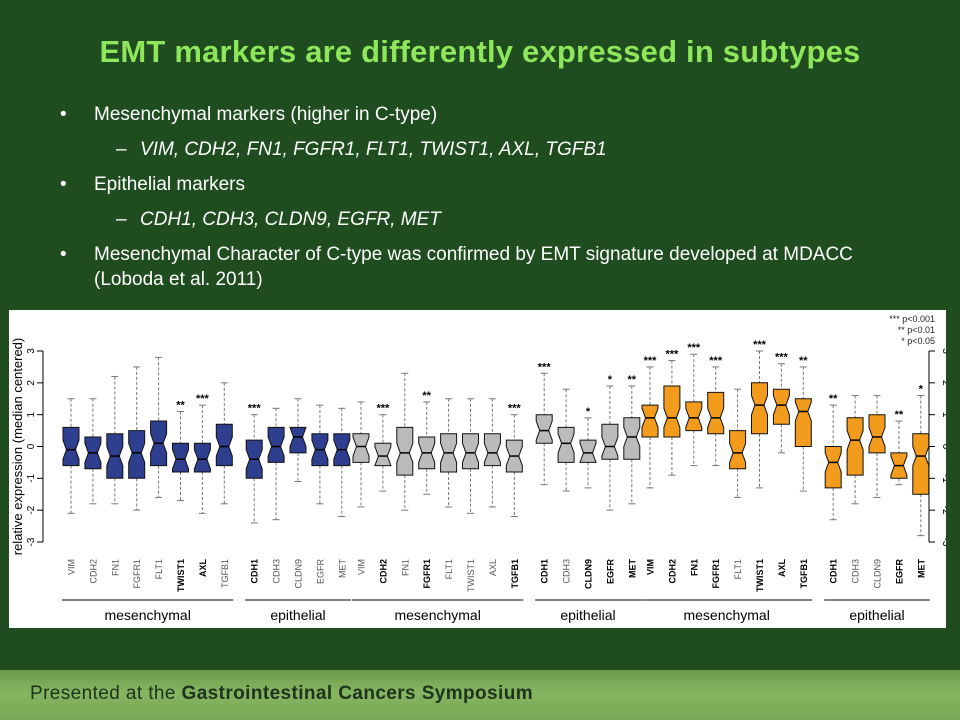  Describe the element at coordinates (943, 478) in the screenshot. I see `y-tick-label-right: -1` at that location.